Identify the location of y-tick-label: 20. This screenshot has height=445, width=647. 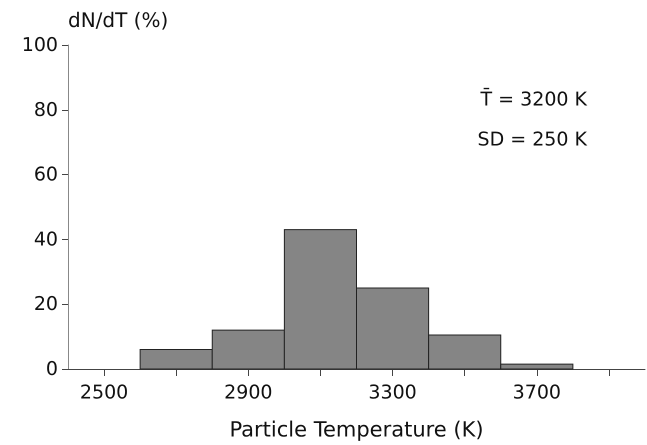
(46, 304).